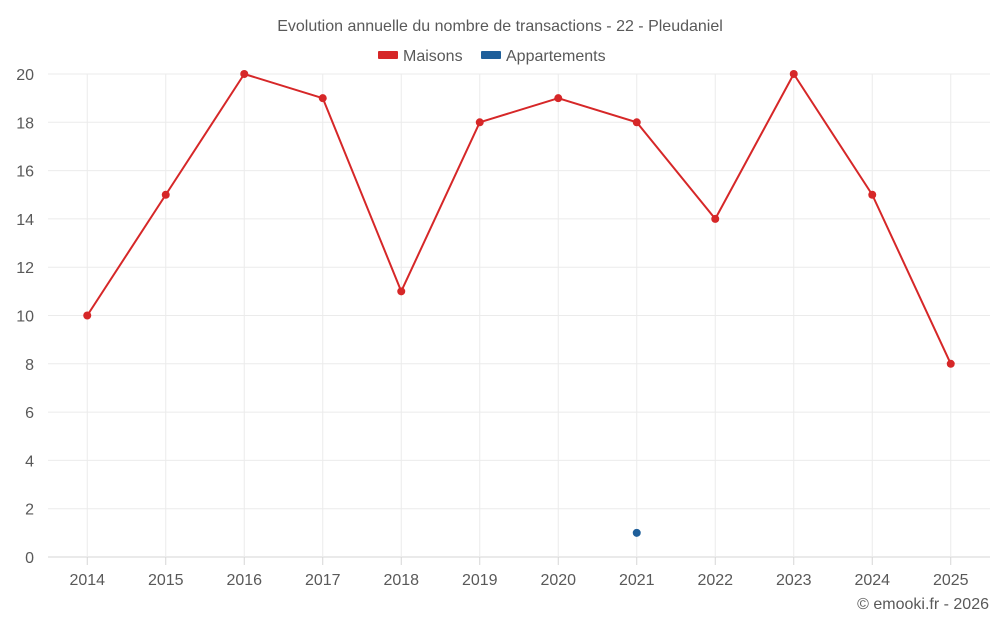 The image size is (1000, 625). What do you see at coordinates (479, 122) in the screenshot?
I see `data-point-maisons-2019` at bounding box center [479, 122].